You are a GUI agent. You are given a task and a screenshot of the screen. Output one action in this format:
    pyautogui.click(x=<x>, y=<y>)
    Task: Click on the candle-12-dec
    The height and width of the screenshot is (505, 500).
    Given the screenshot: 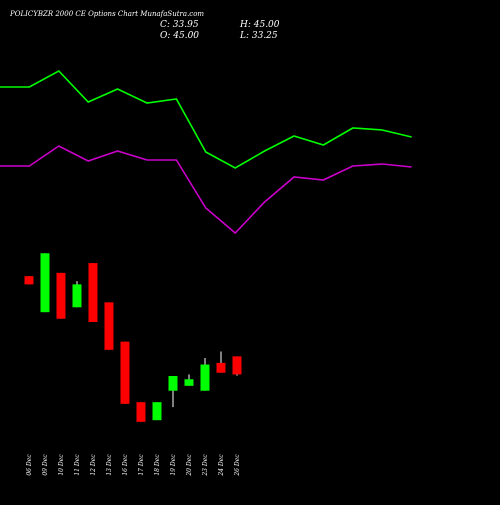 What is the action you would take?
    pyautogui.click(x=93, y=292)
    